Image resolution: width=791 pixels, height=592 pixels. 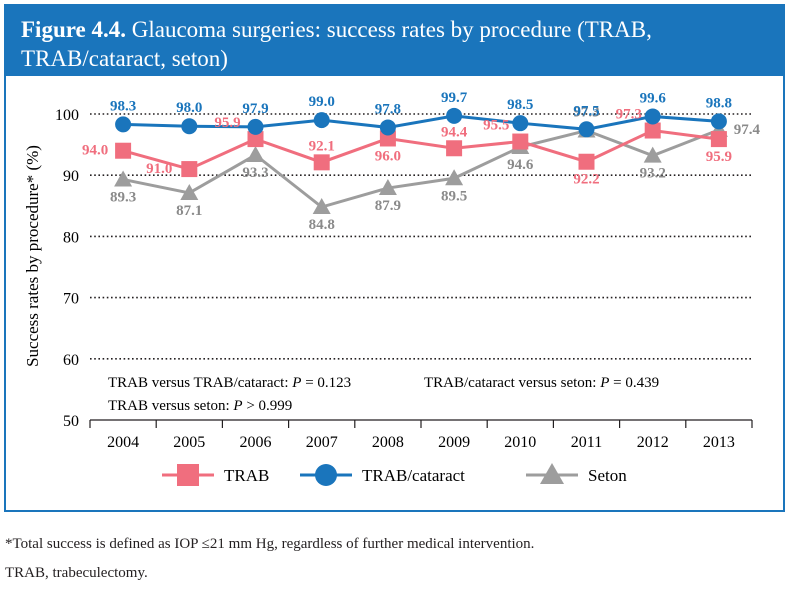 I want to click on series-line-seton, so click(x=421, y=168).